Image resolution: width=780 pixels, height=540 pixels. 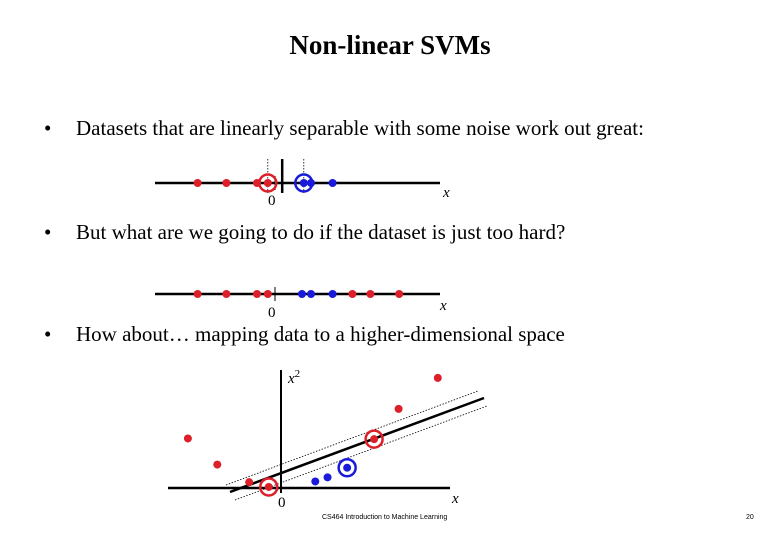 What do you see at coordinates (385, 517) in the screenshot?
I see `footer-course: CS464 Introduction to Machine Learning` at bounding box center [385, 517].